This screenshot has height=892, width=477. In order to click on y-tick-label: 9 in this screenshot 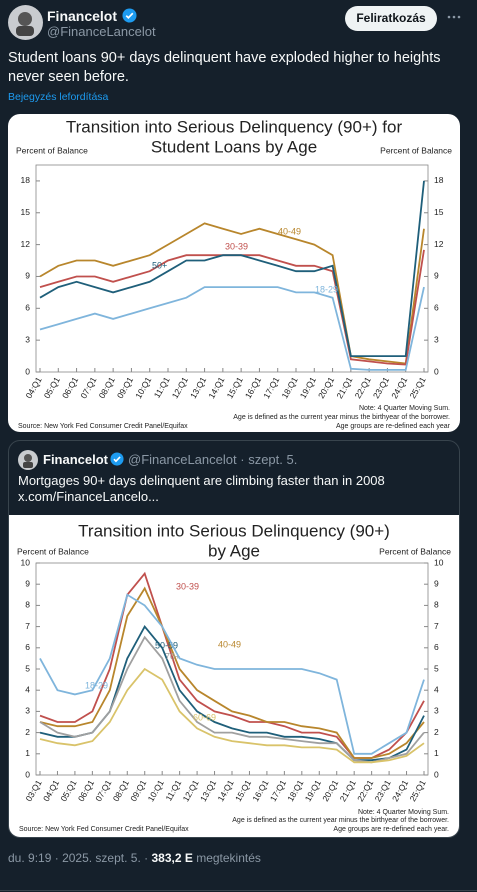, I will do `click(27, 276)`.